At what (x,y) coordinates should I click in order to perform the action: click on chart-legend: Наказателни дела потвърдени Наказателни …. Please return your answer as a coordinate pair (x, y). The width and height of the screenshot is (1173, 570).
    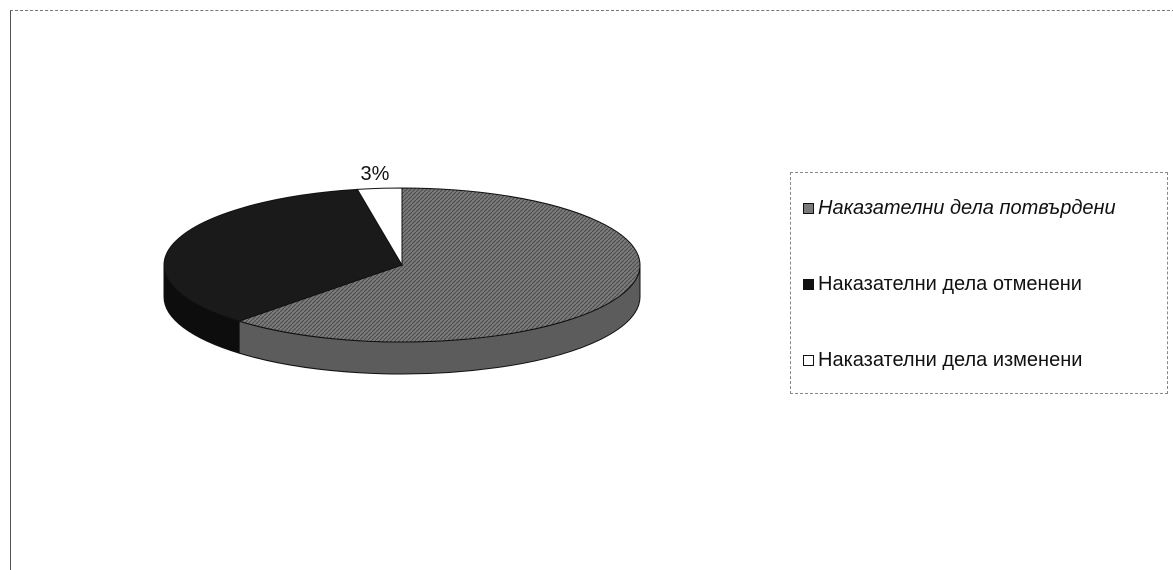
    Looking at the image, I should click on (979, 283).